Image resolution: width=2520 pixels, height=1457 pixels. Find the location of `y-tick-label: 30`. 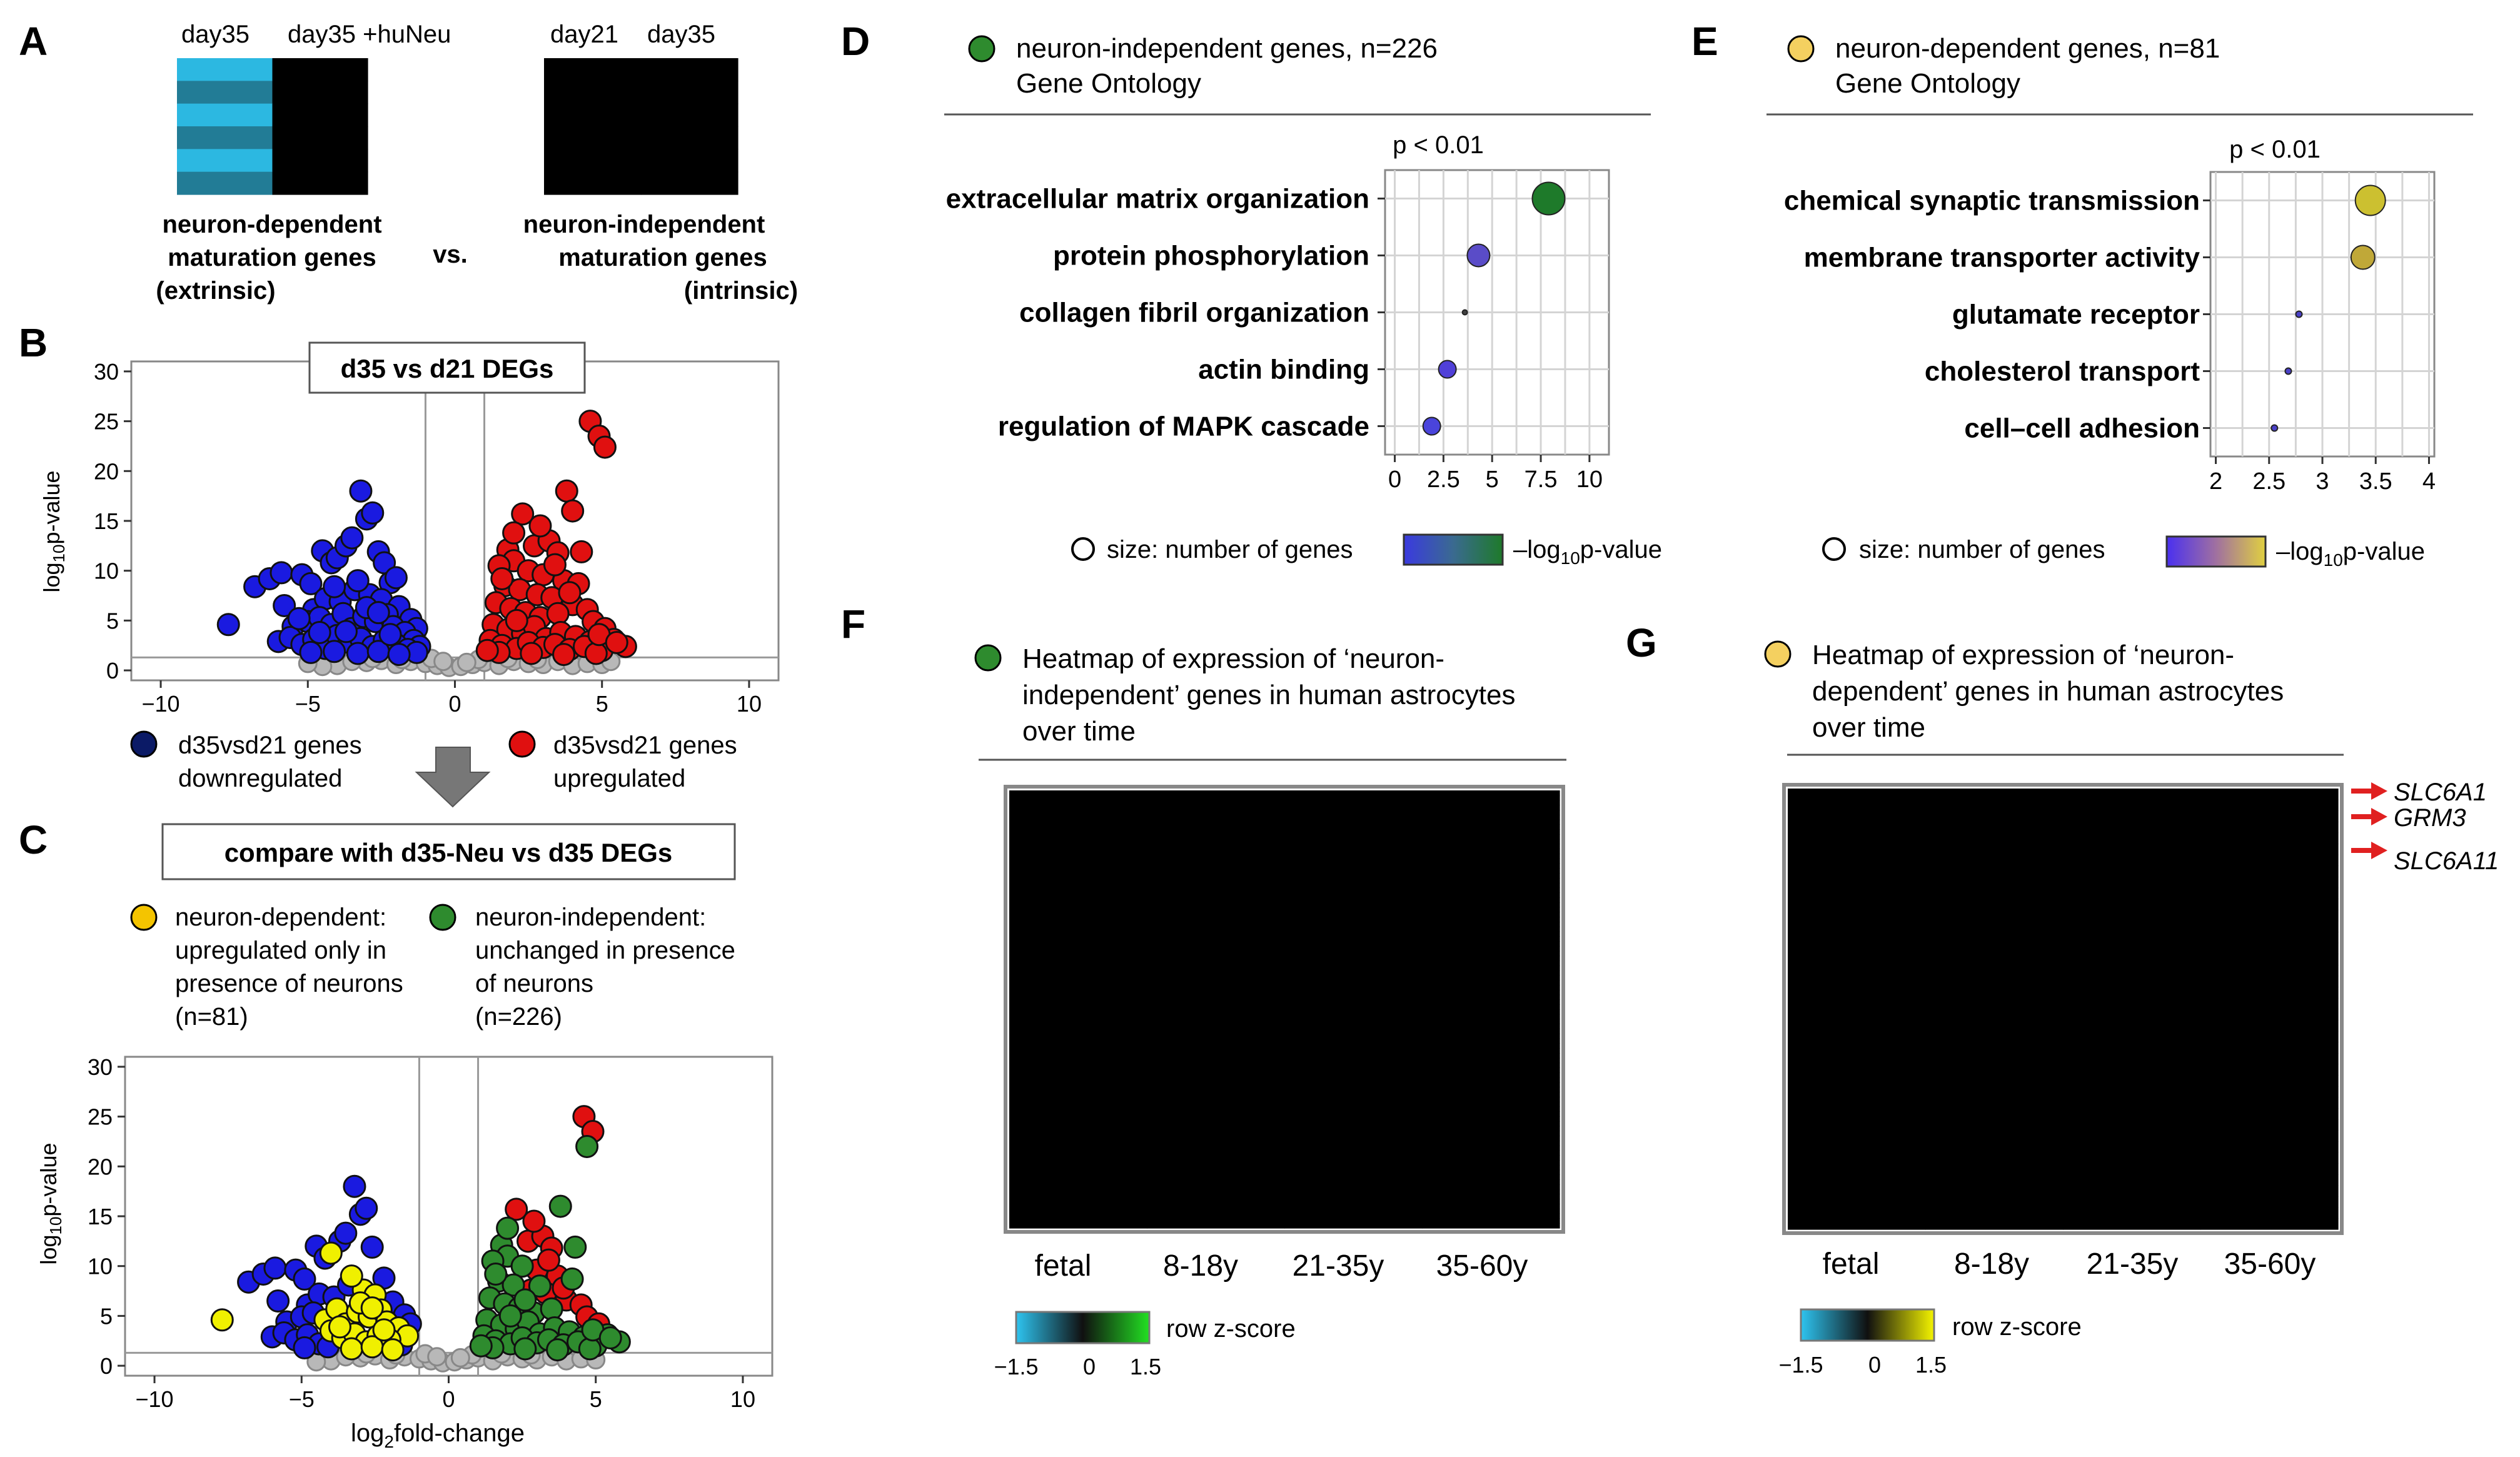

y-tick-label: 30 is located at coordinates (100, 1067).